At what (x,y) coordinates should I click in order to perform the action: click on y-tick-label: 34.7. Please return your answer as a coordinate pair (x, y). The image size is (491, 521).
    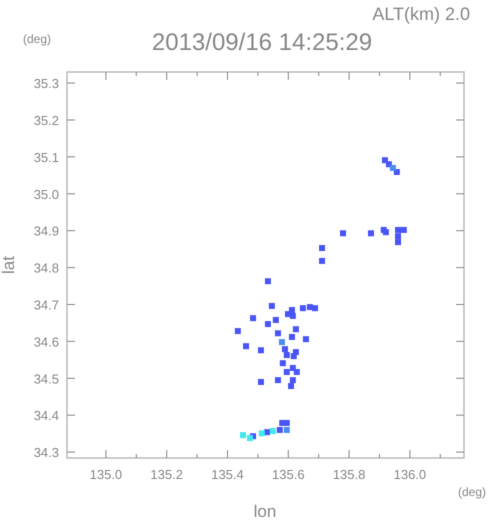
    Looking at the image, I should click on (46, 304).